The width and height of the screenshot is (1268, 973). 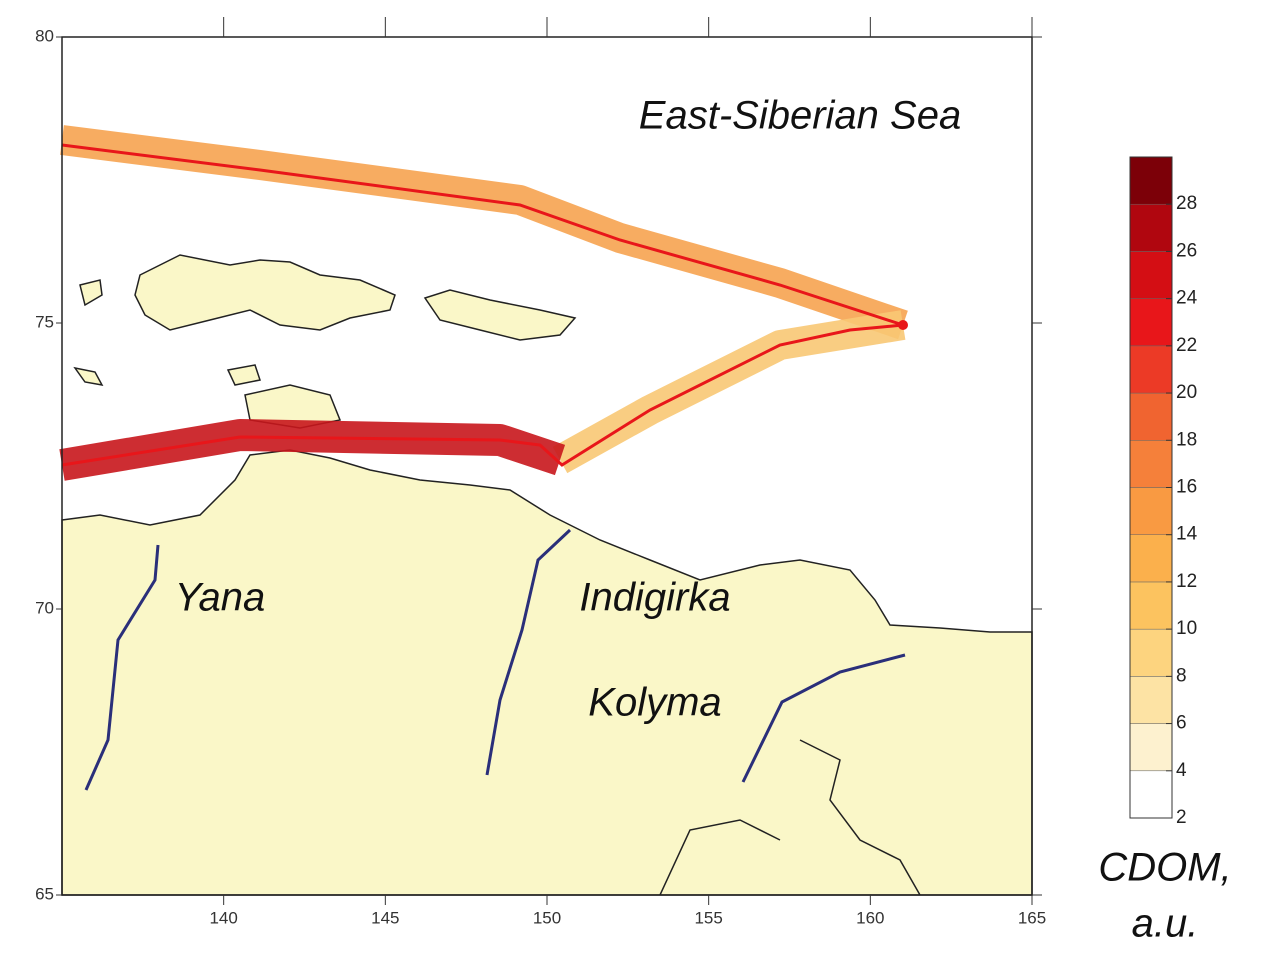 I want to click on y-tick-label: 75, so click(x=44, y=321).